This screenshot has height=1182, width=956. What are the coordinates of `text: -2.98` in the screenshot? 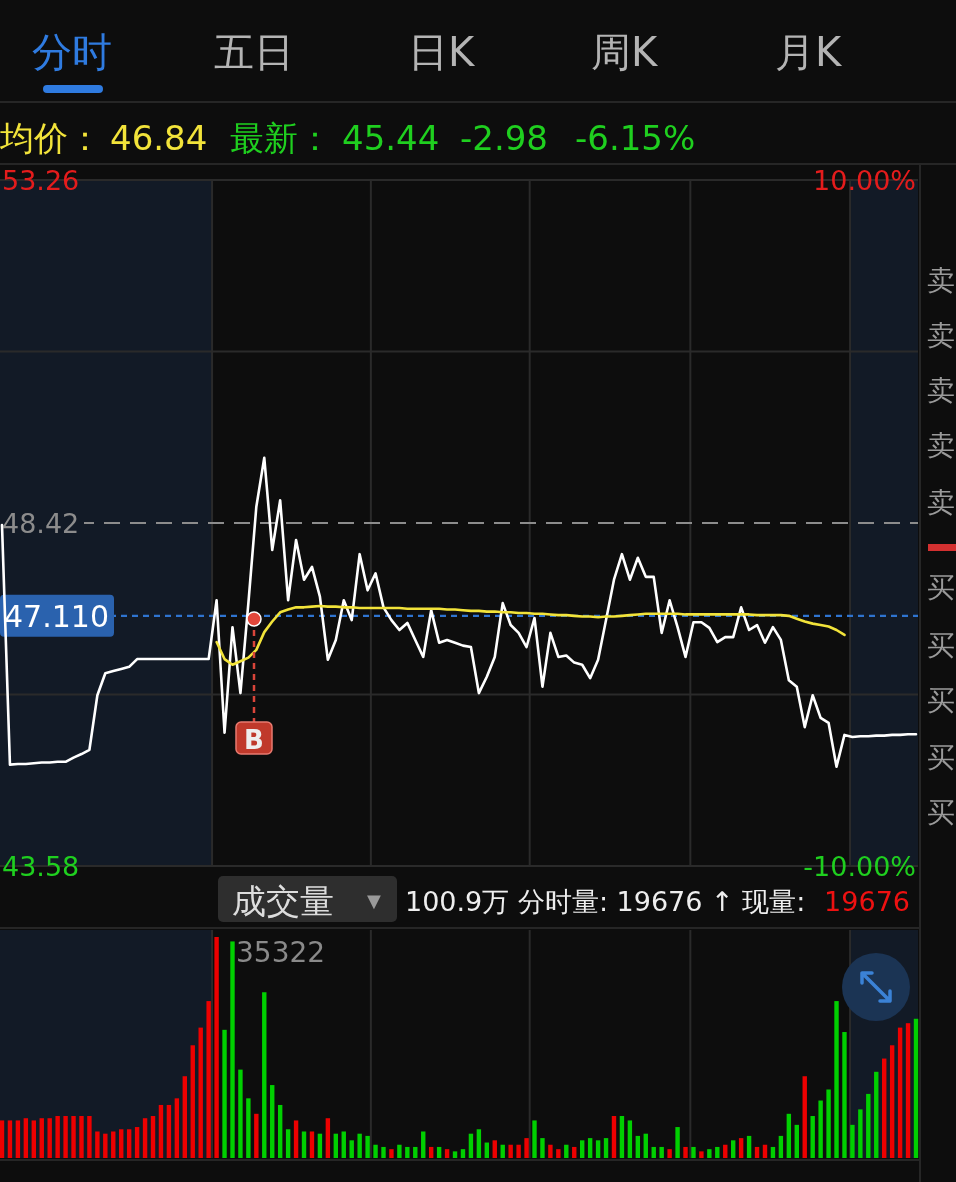 It's located at (504, 138).